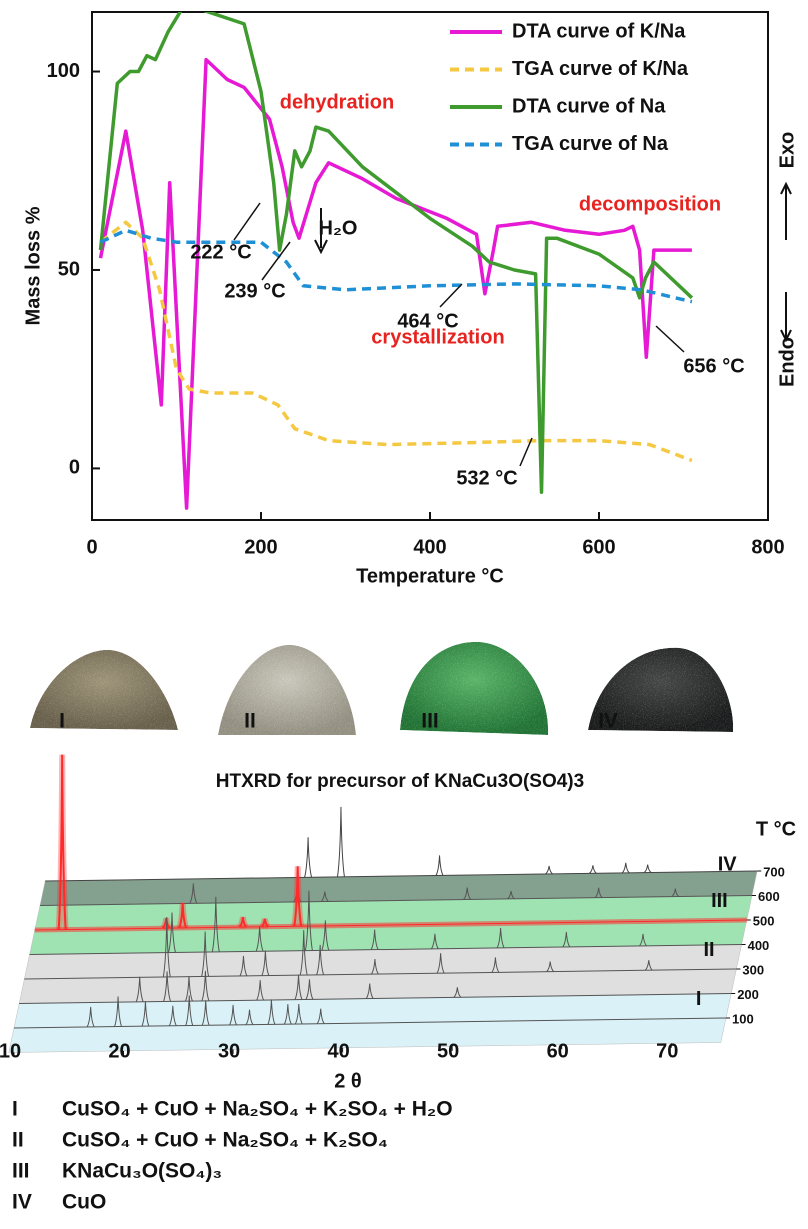 The height and width of the screenshot is (1229, 808). I want to click on annotation: 464 °C, so click(427, 321).